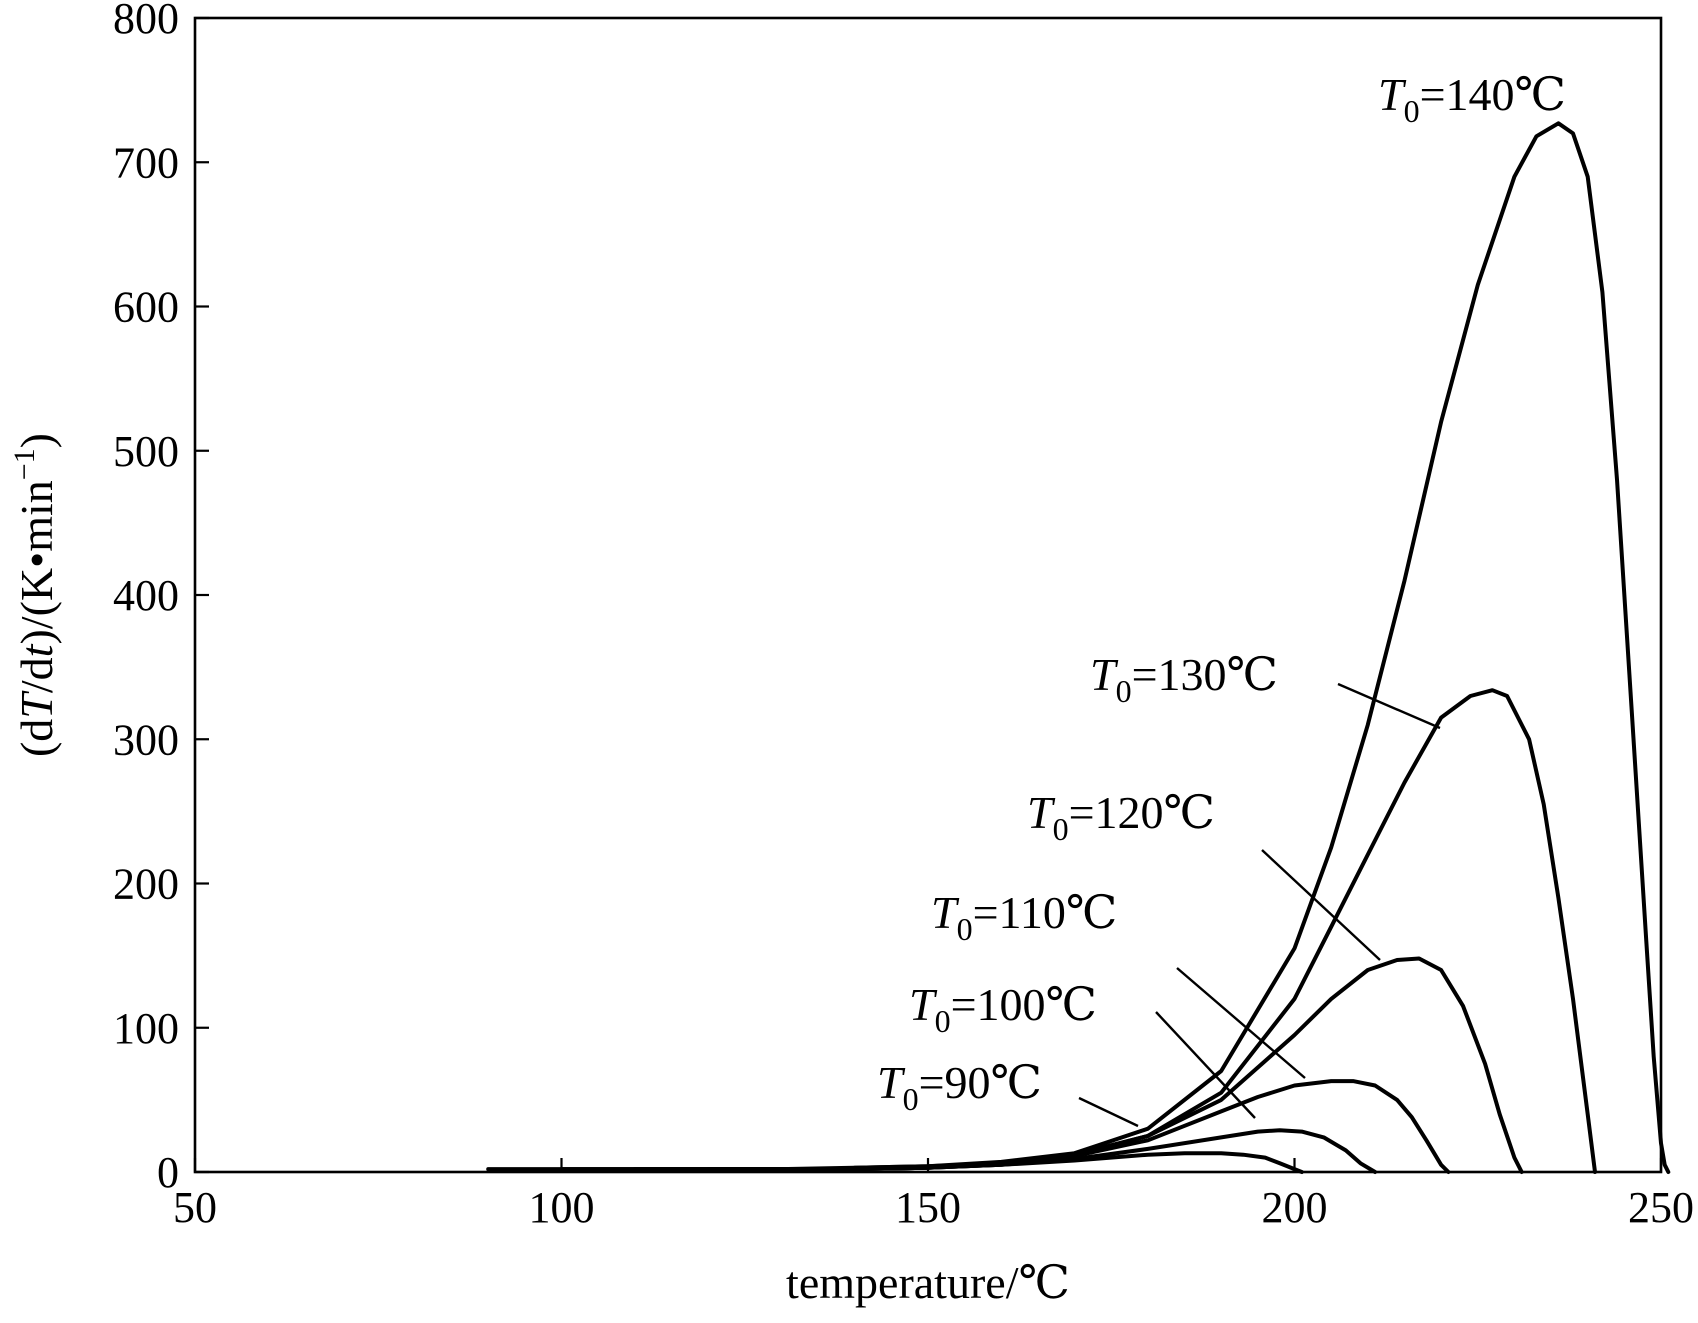 The image size is (1698, 1323). I want to click on y-tick-label: 700, so click(146, 162).